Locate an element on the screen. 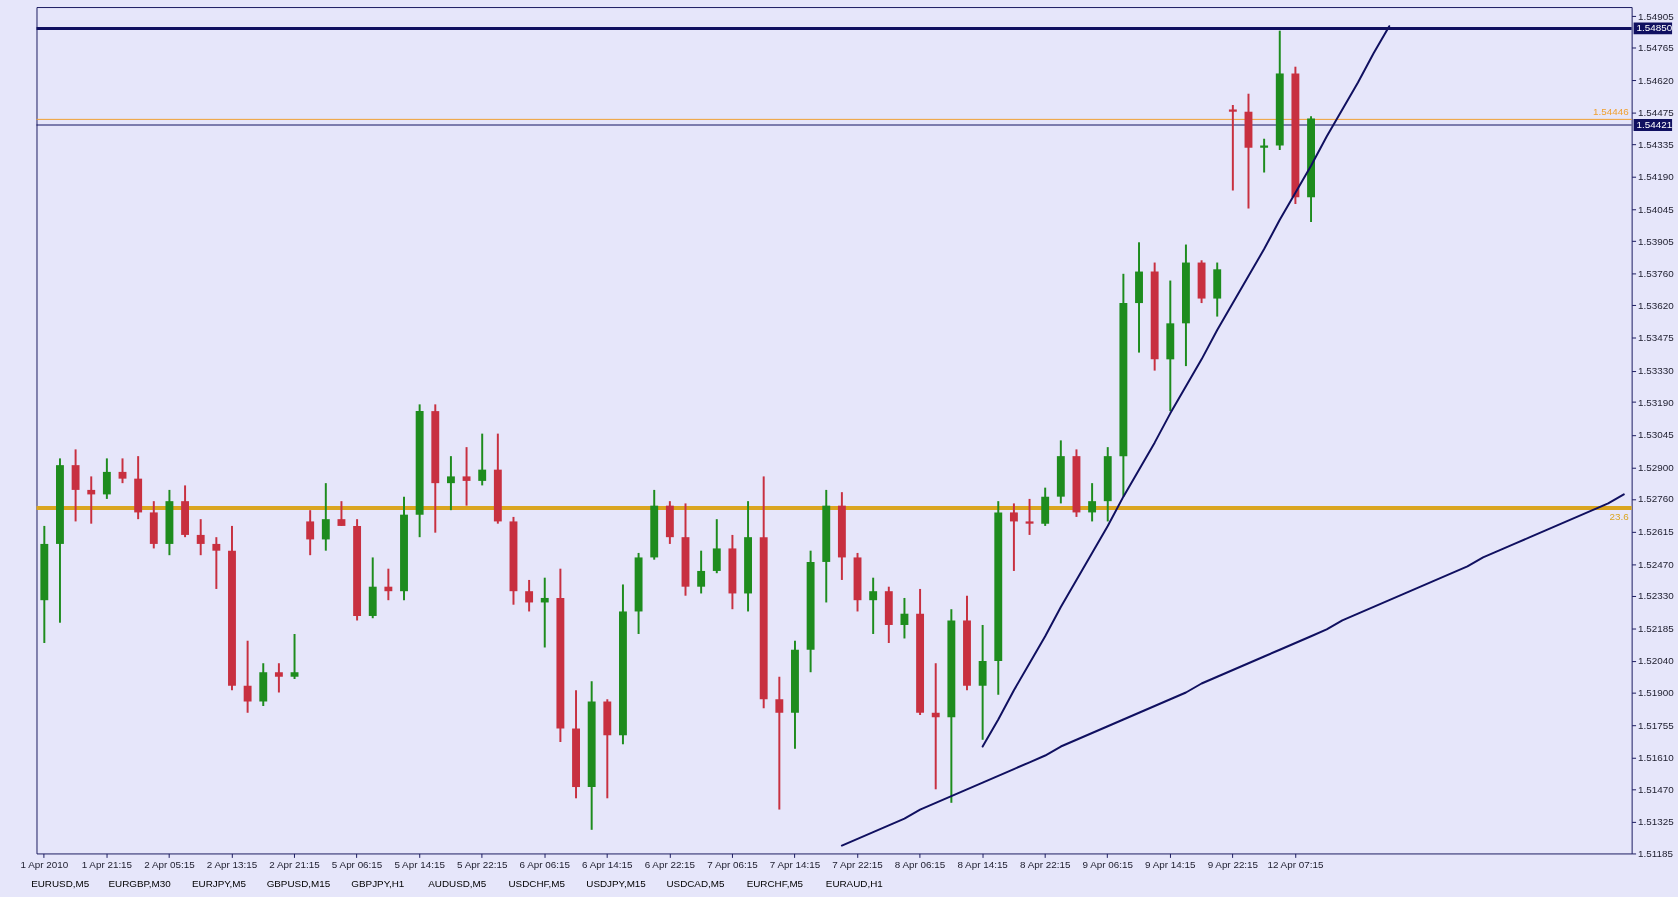  text: USDJPY,M15 is located at coordinates (616, 883).